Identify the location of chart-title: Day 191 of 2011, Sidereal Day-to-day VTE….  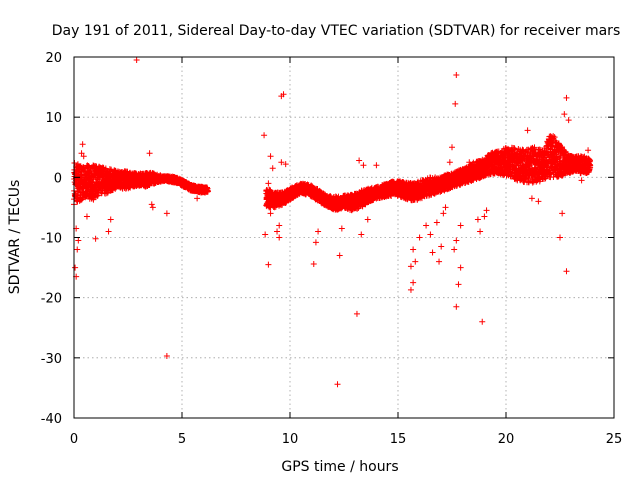
(336, 31).